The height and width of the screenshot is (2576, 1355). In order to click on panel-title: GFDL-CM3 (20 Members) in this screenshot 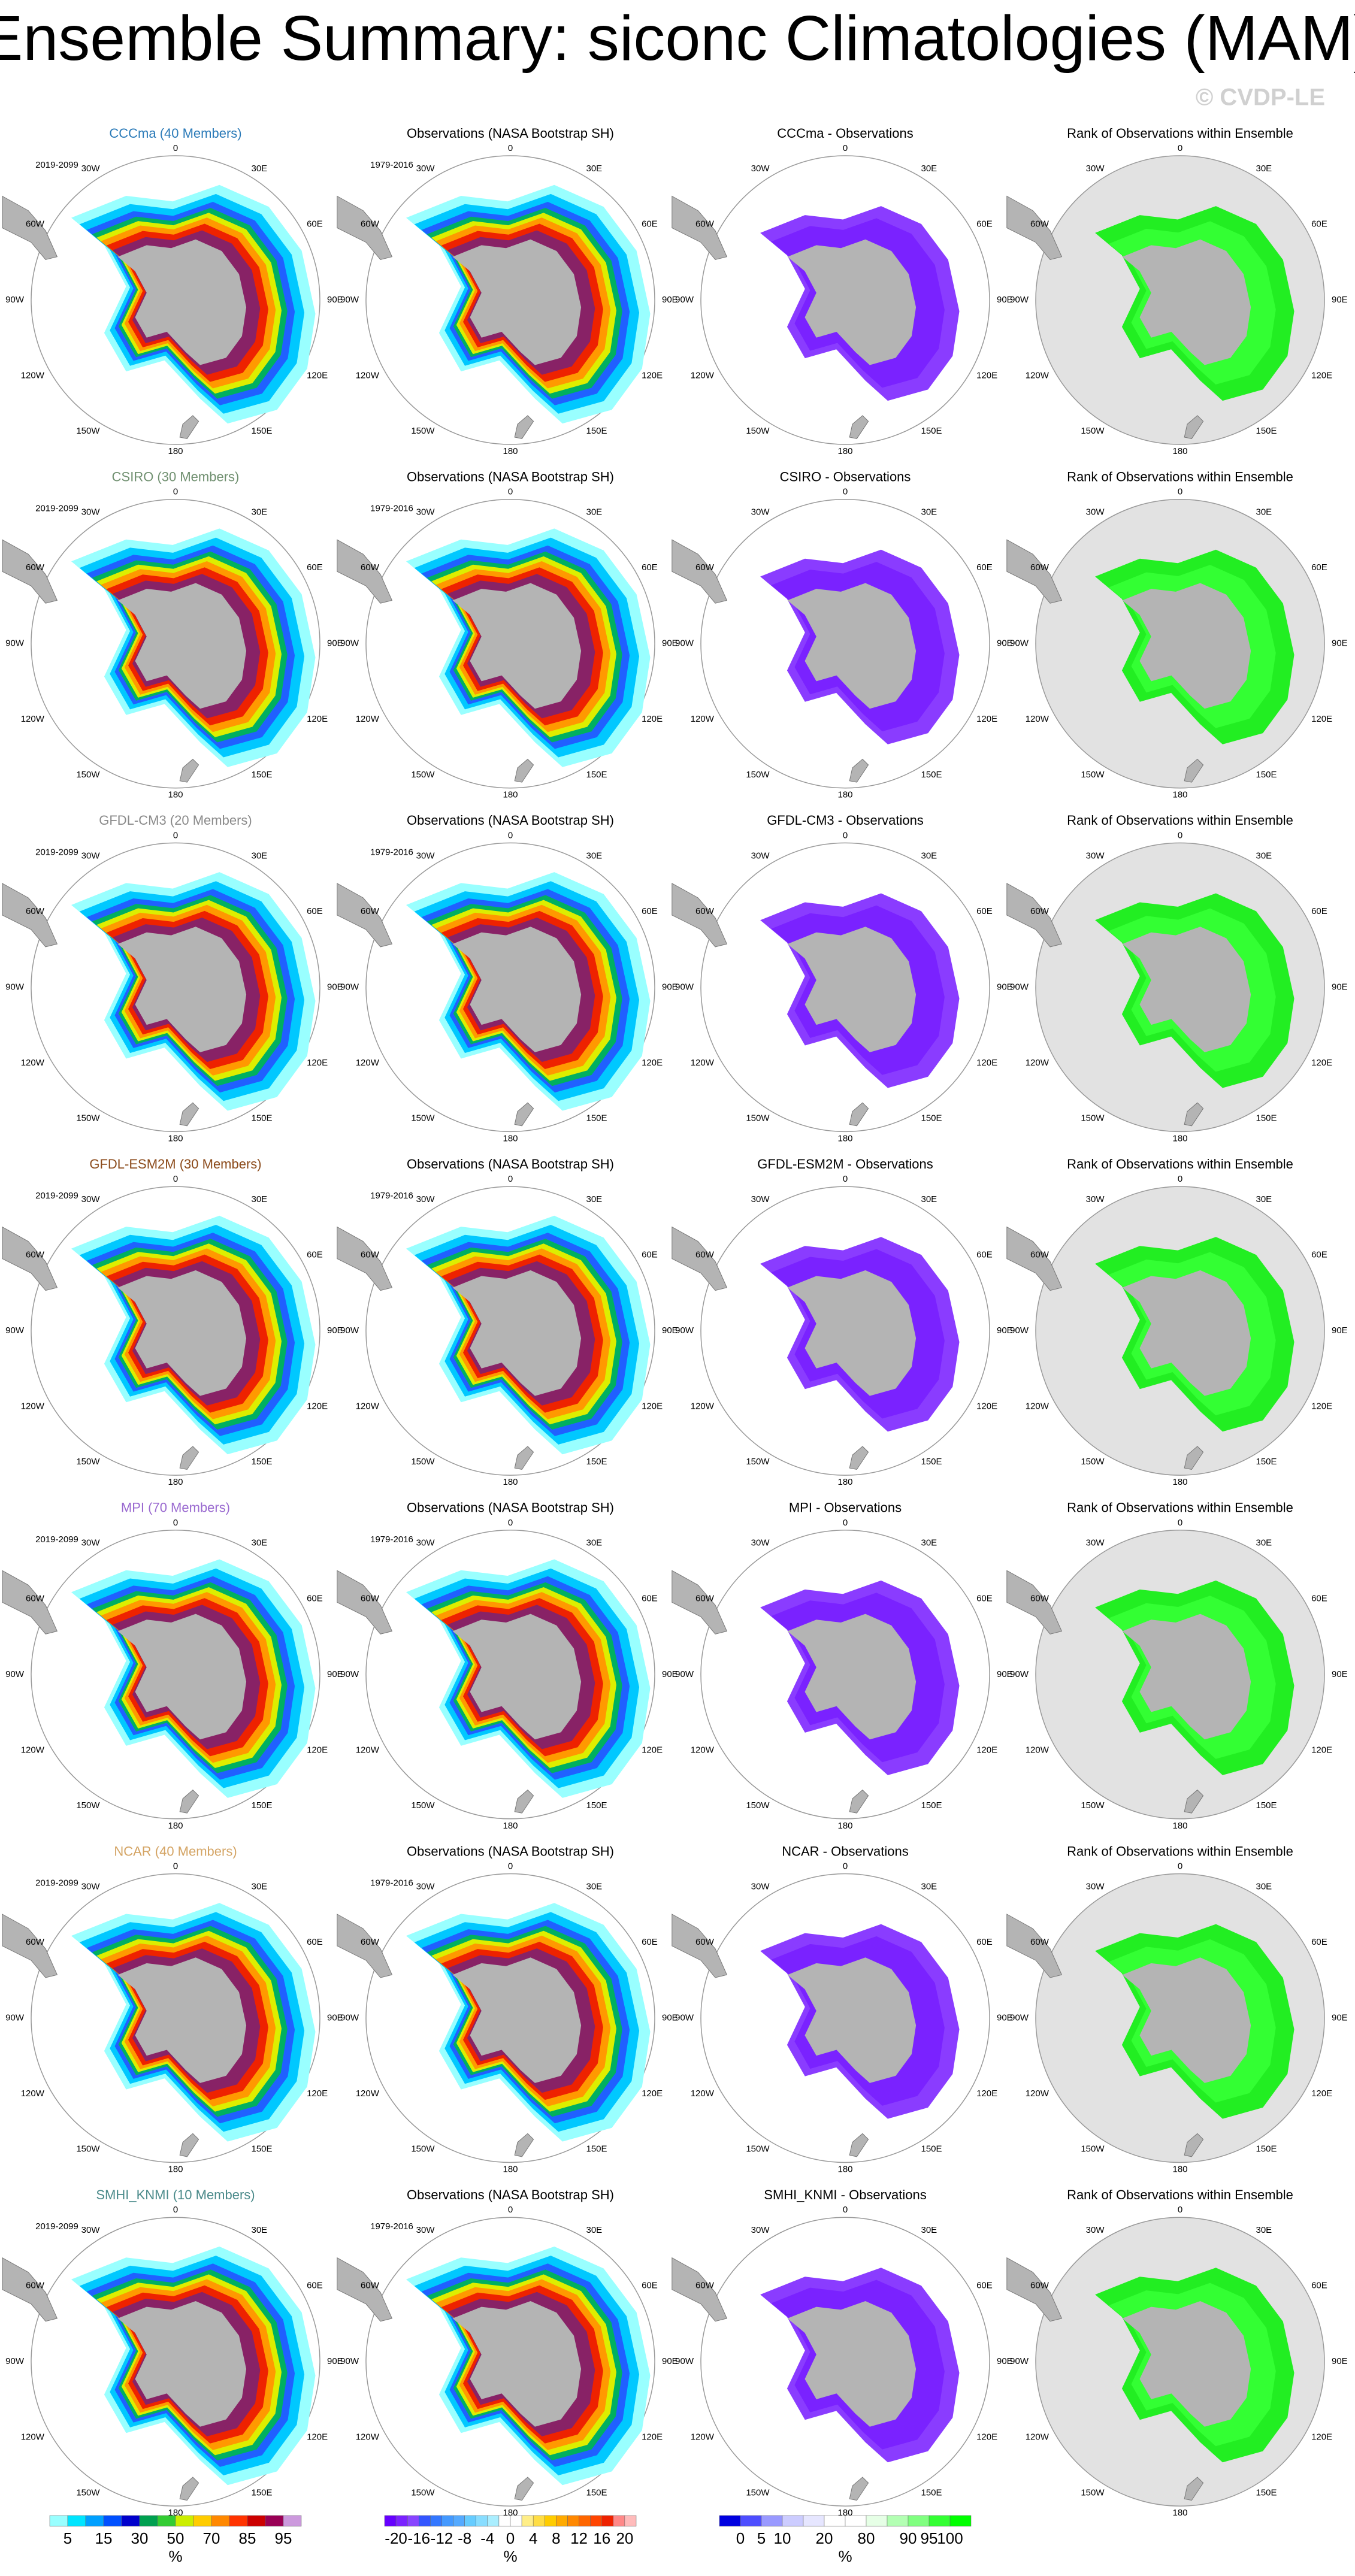, I will do `click(175, 820)`.